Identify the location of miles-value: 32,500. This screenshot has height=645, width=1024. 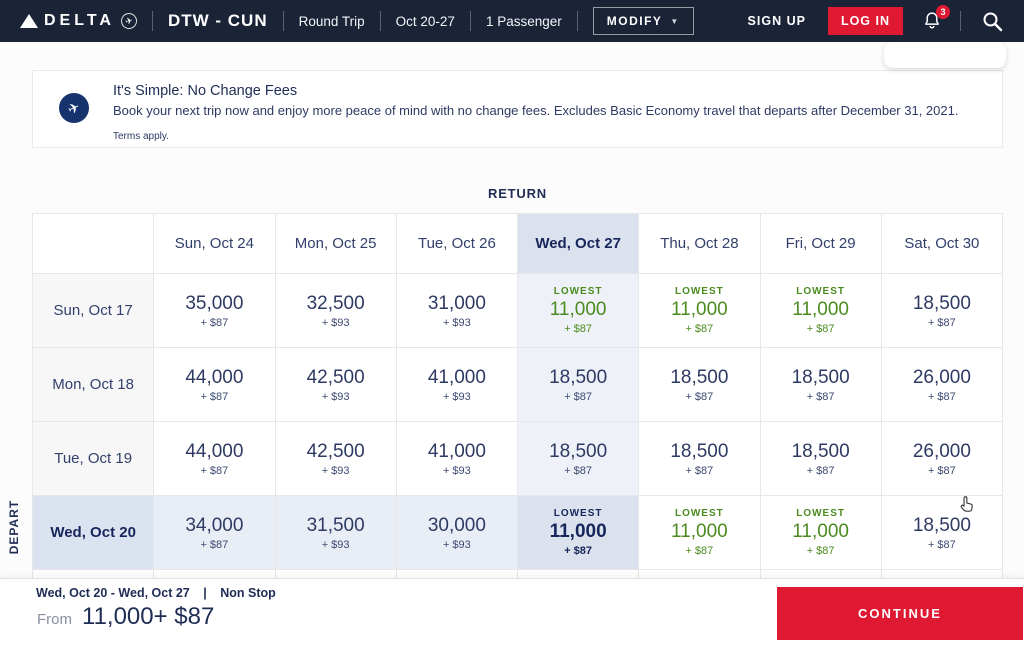
(335, 303).